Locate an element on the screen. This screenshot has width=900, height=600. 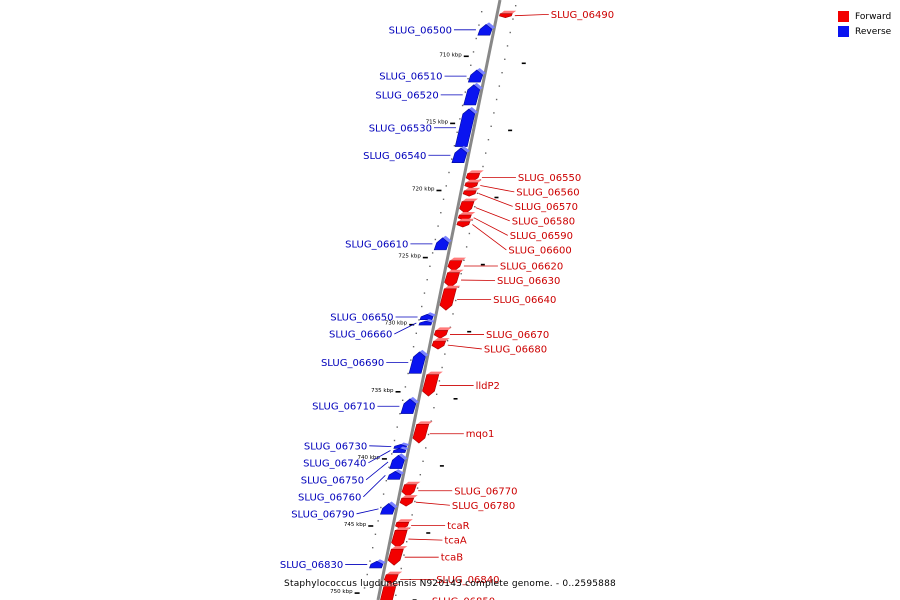
gene-label: SLUG_06530 is located at coordinates (400, 128).